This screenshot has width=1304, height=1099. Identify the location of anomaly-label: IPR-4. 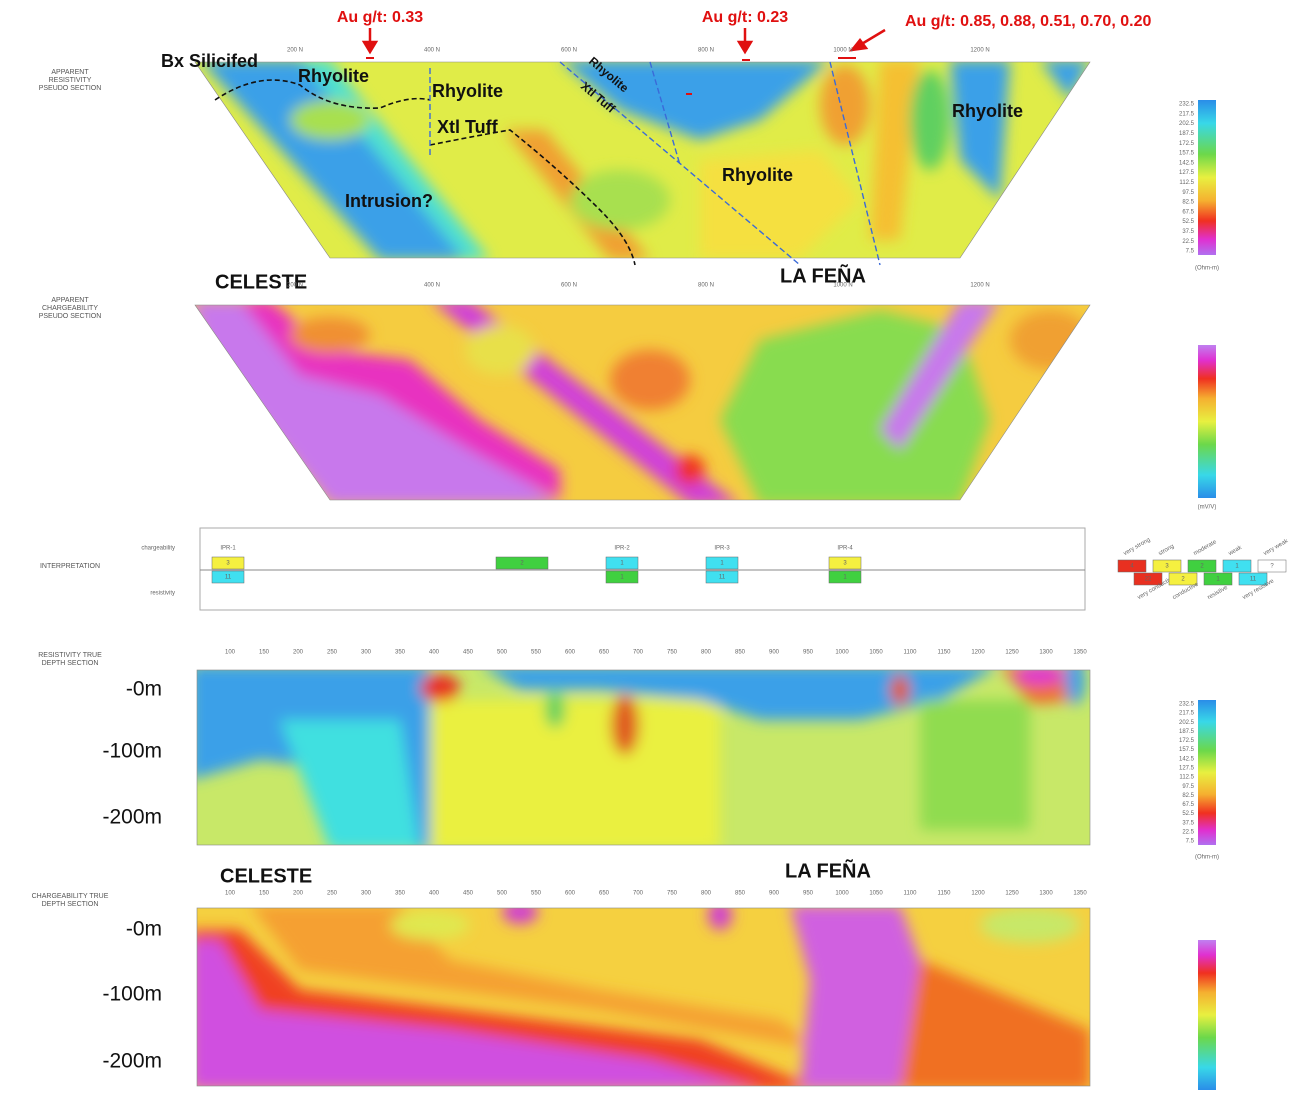
(845, 549).